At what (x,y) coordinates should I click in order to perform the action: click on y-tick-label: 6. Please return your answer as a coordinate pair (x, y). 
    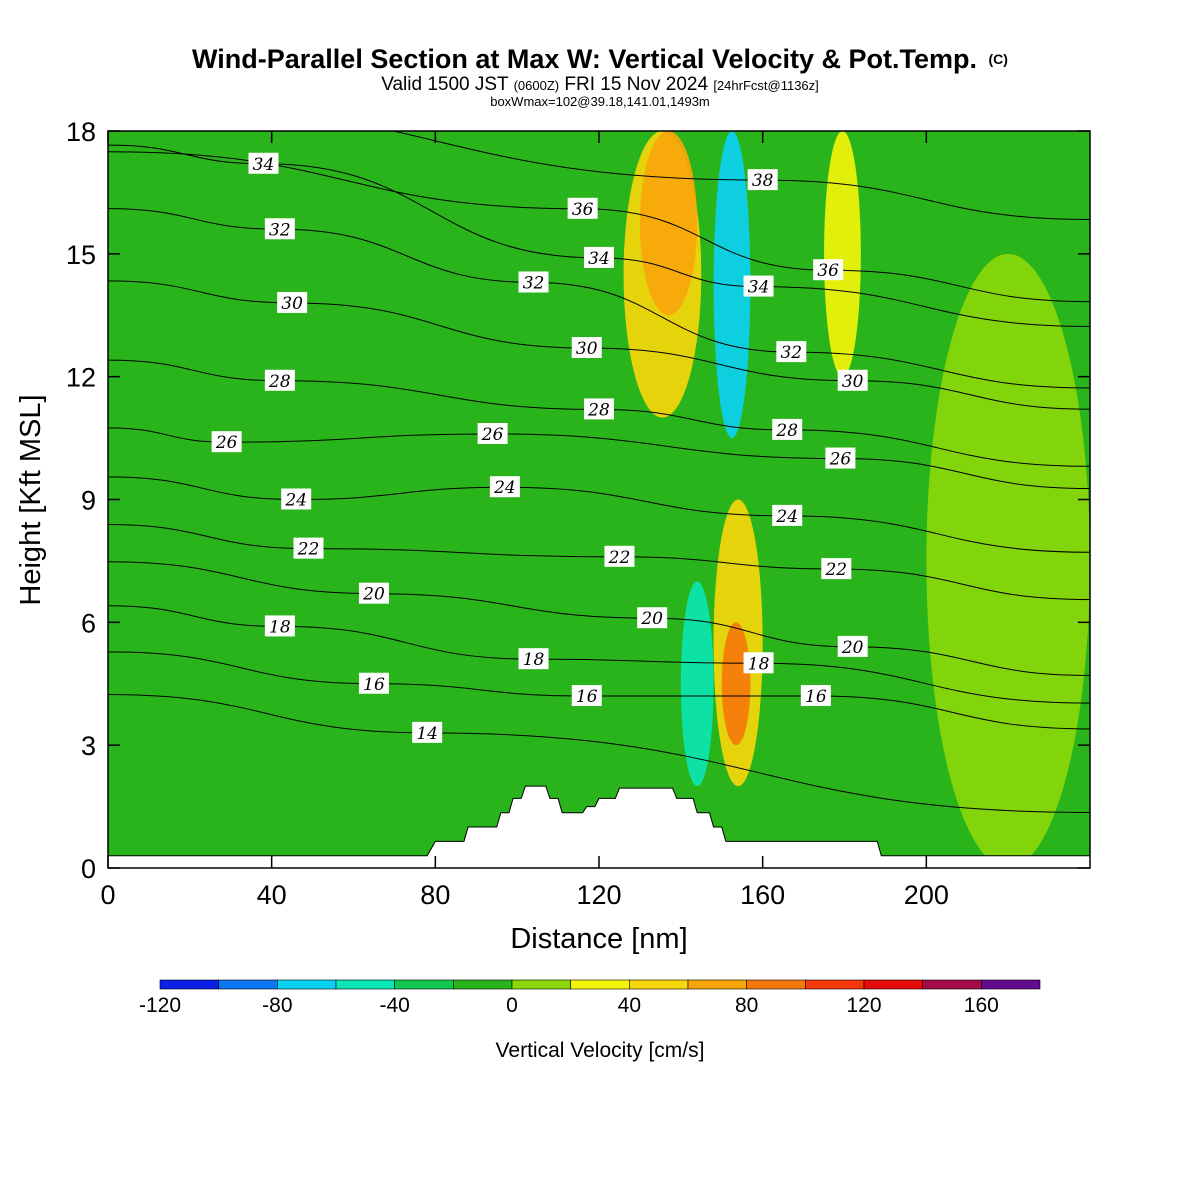
    Looking at the image, I should click on (88, 623).